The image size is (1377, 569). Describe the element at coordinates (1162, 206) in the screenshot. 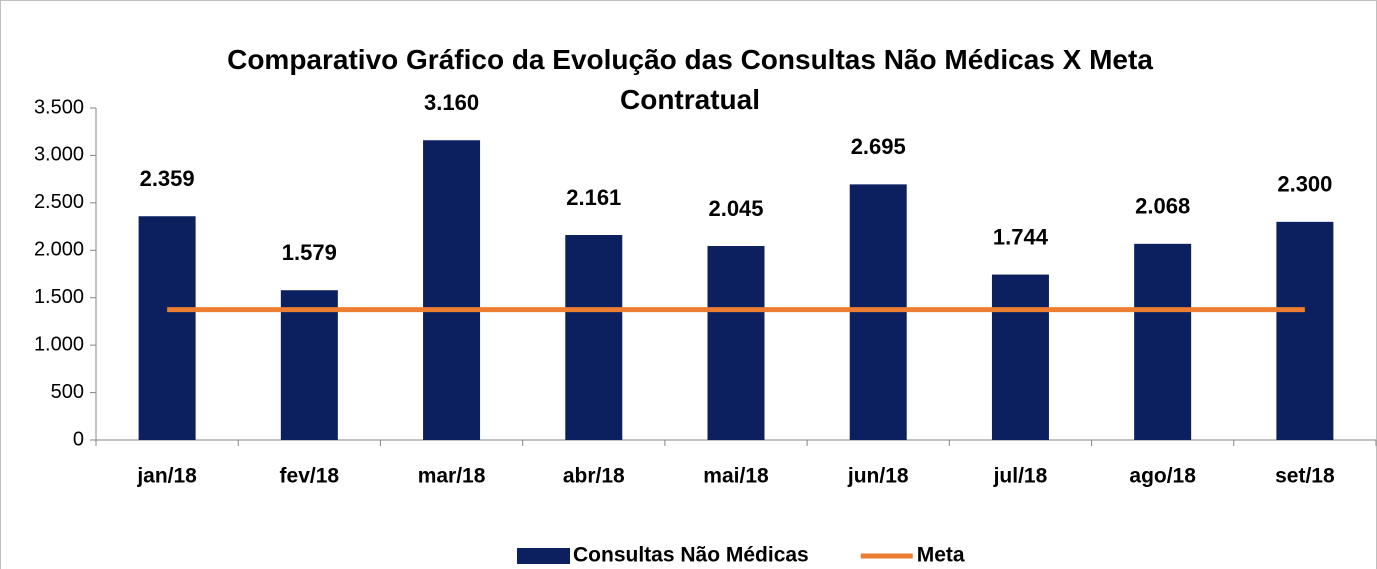

I see `data-label: 2.068` at that location.